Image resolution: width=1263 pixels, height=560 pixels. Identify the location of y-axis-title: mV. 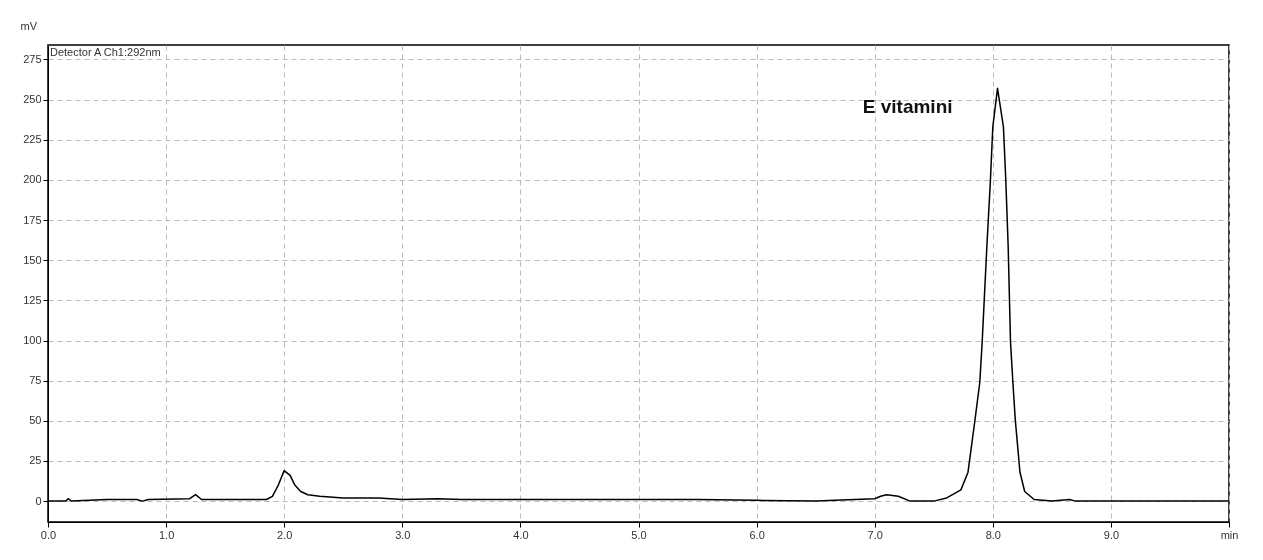
(29, 25).